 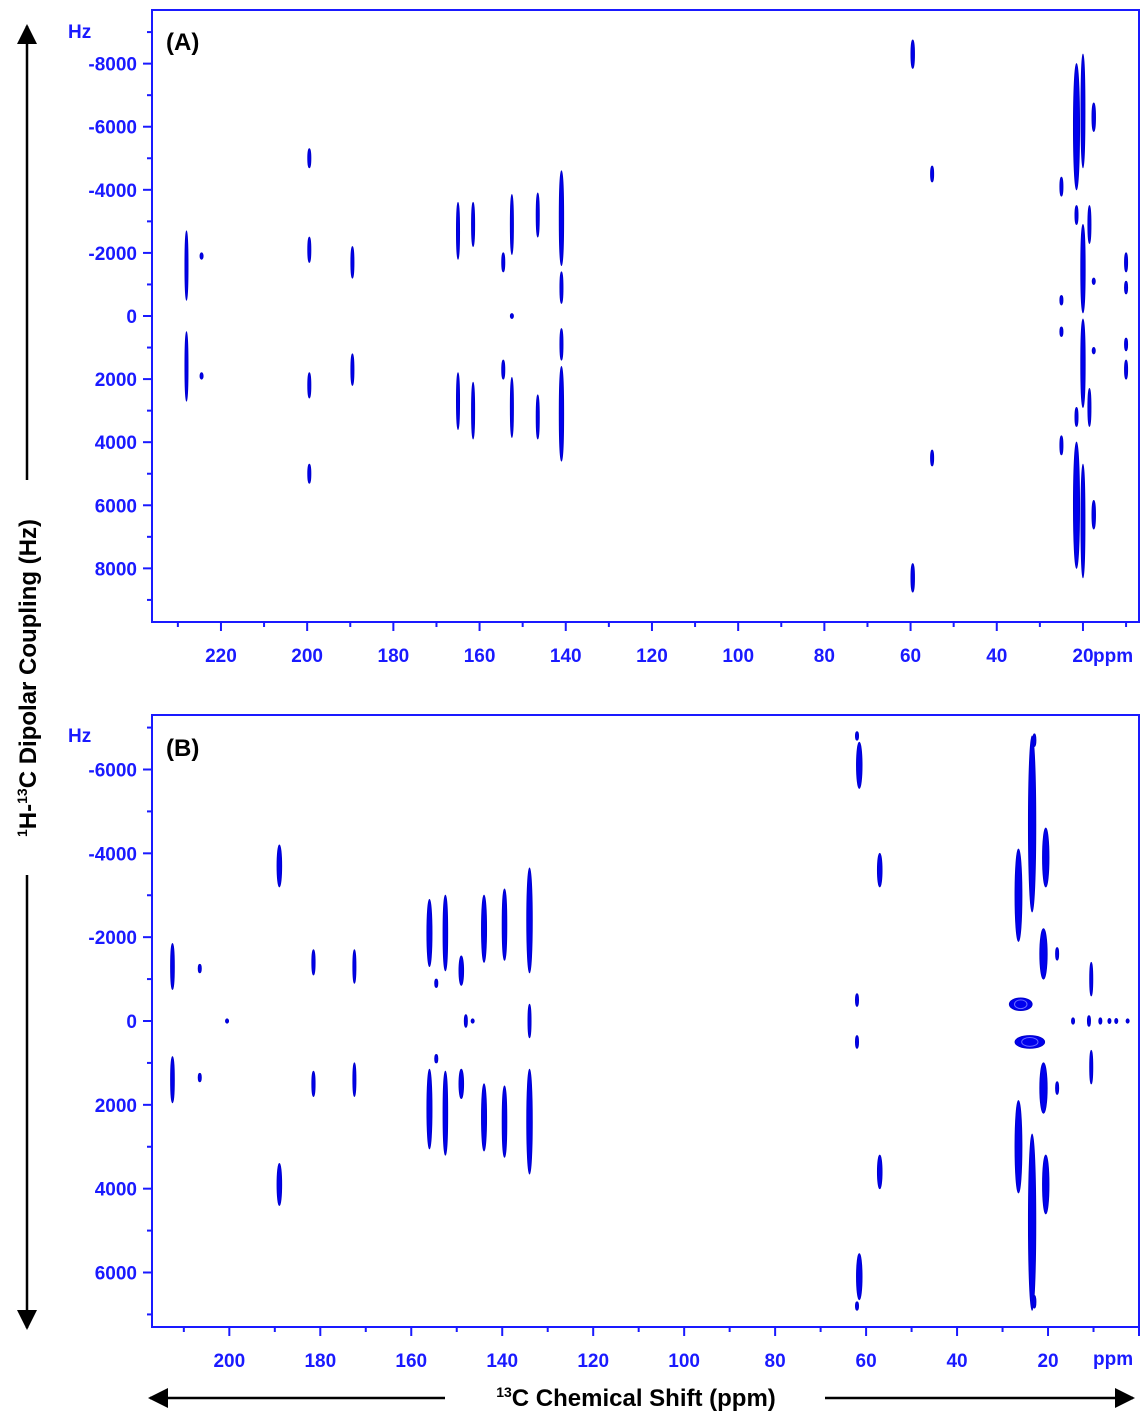 I want to click on x-tick-label: 60, so click(x=910, y=656).